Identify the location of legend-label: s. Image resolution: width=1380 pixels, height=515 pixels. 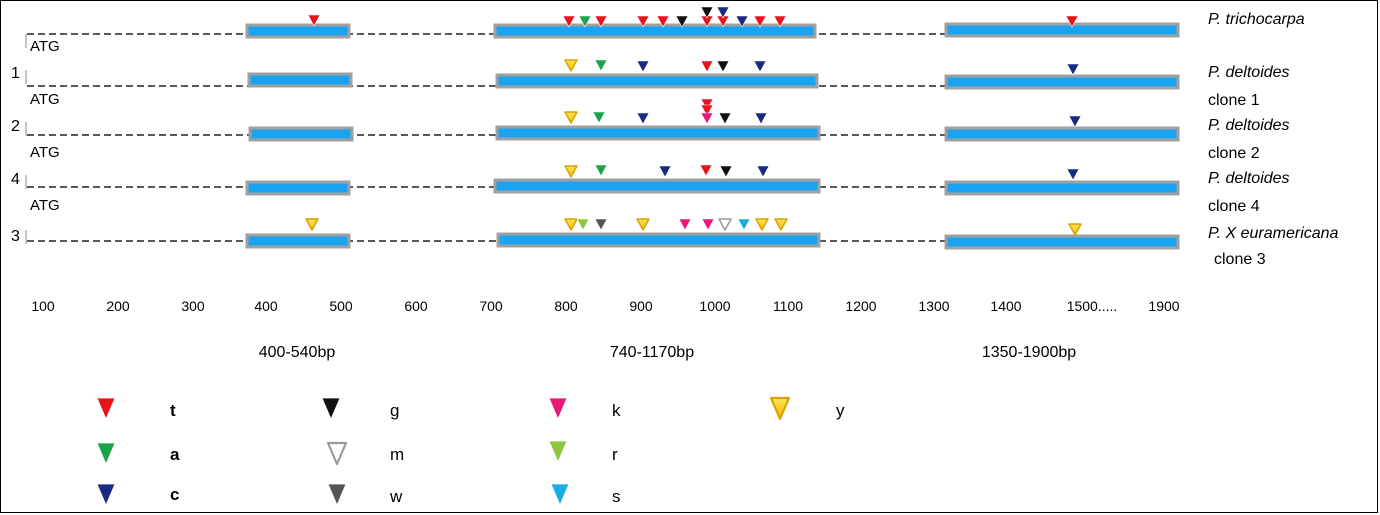
(616, 496).